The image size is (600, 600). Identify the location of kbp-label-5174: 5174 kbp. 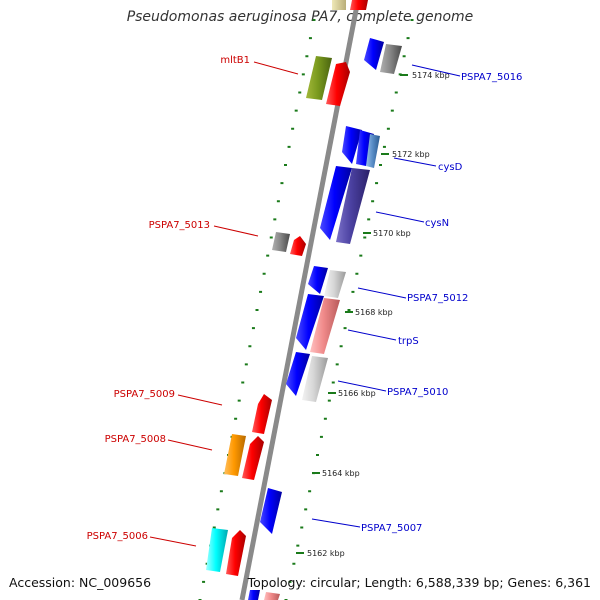
(431, 75).